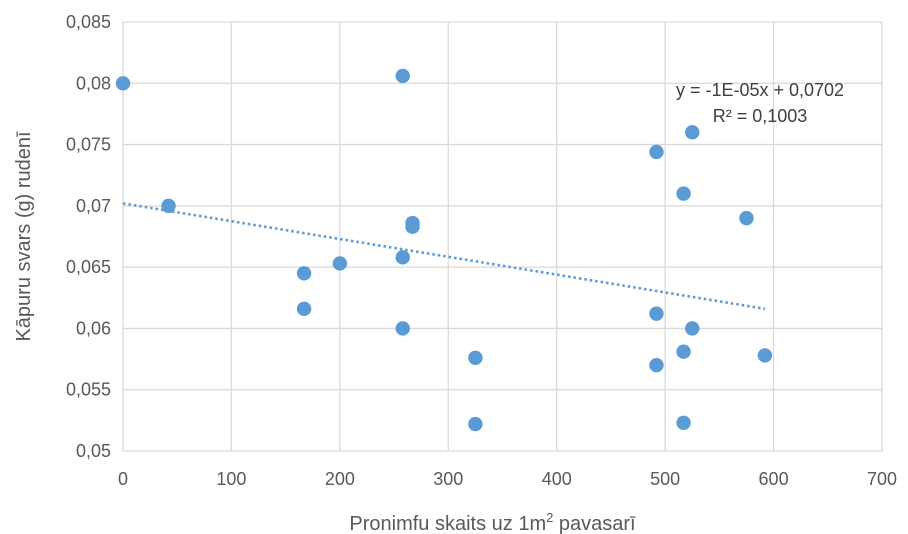 The width and height of the screenshot is (908, 534). Describe the element at coordinates (340, 479) in the screenshot. I see `x-tick-label: 200` at that location.